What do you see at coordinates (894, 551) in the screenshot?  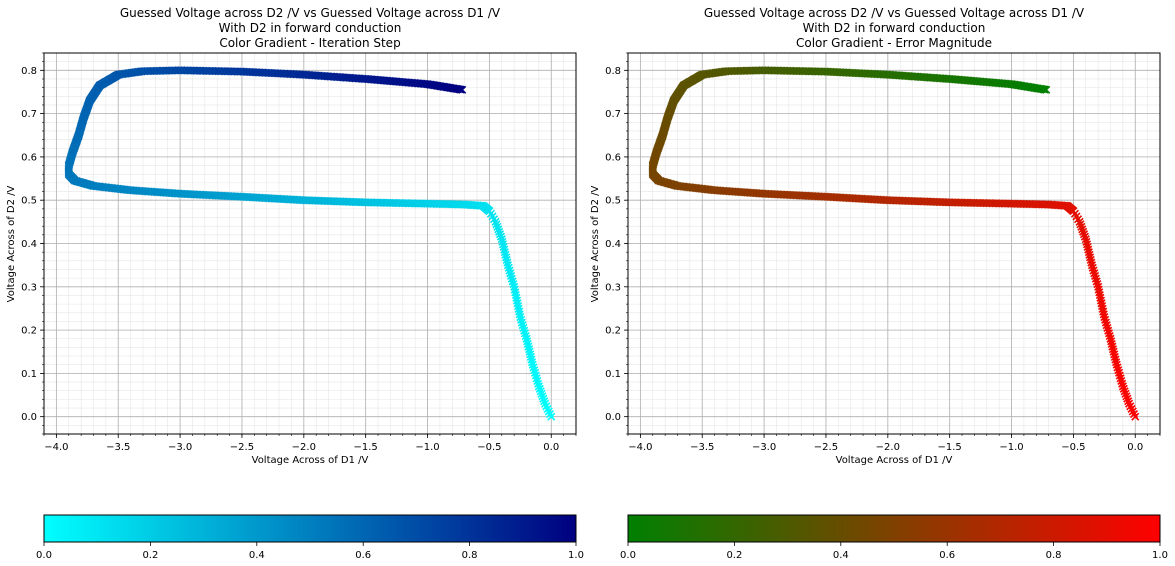 I see `chart-right-colorbar-ticks: 0.0 0.2 0.4 0.6 0.8 1.0` at bounding box center [894, 551].